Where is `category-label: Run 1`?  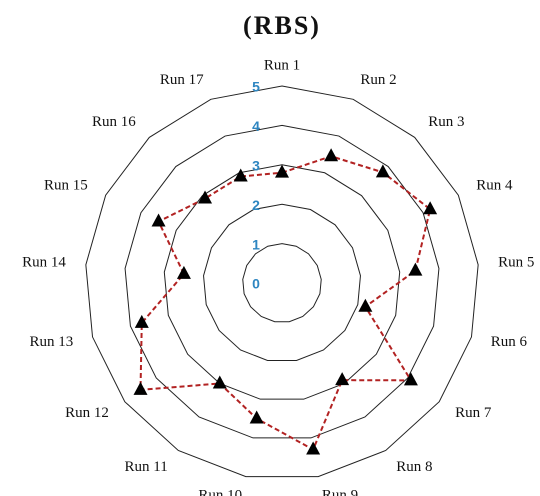 category-label: Run 1 is located at coordinates (282, 65).